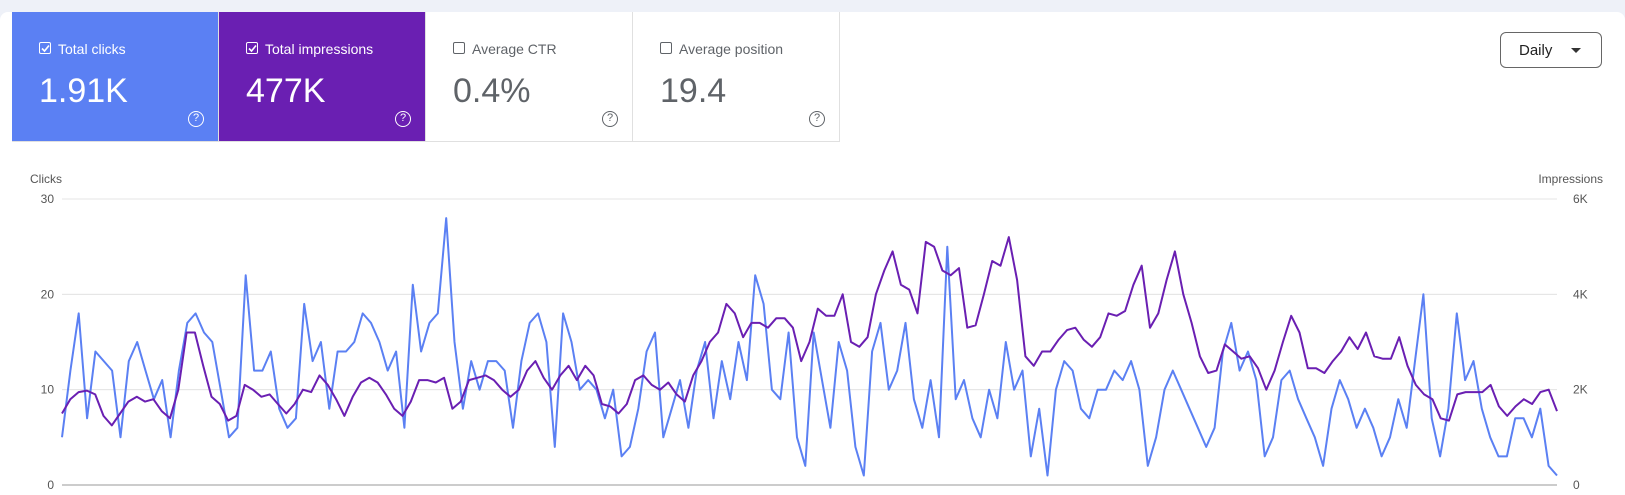  What do you see at coordinates (286, 91) in the screenshot?
I see `metric-value: 477K` at bounding box center [286, 91].